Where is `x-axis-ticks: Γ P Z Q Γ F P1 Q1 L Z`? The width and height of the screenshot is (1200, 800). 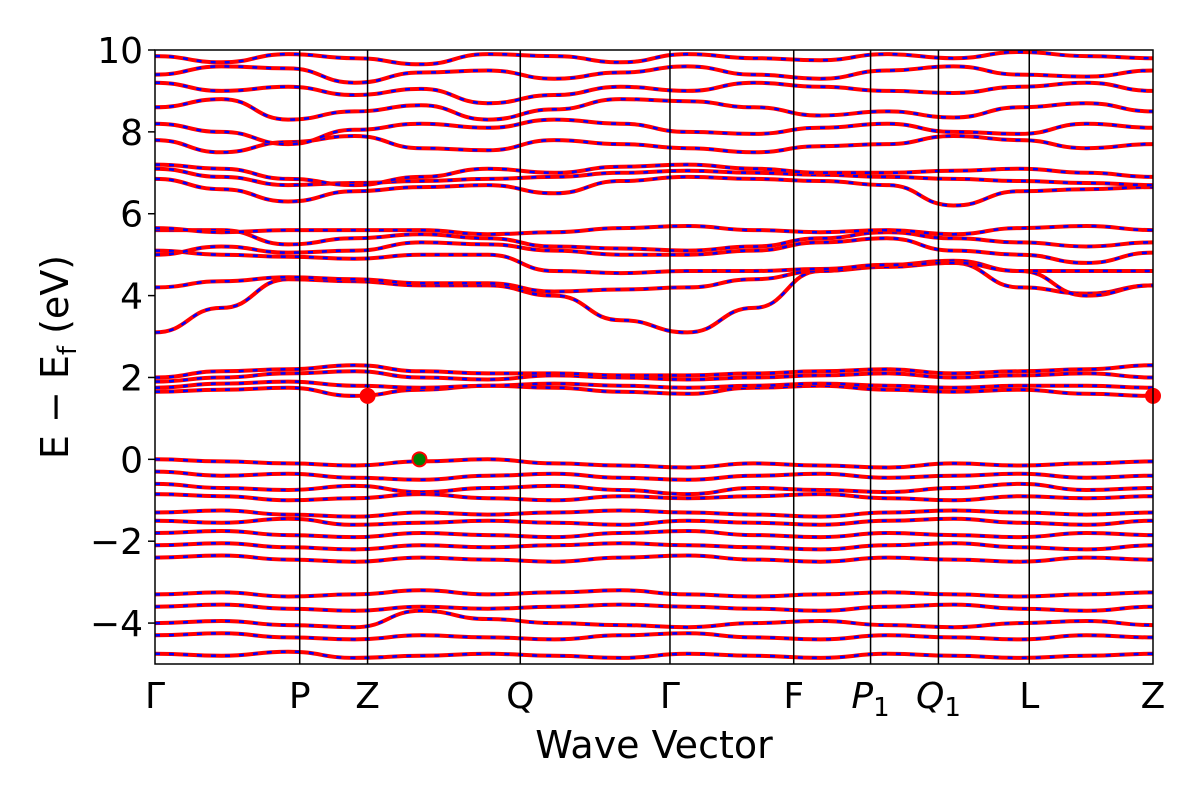 x-axis-ticks: Γ P Z Q Γ F P1 Q1 L Z is located at coordinates (655, 699).